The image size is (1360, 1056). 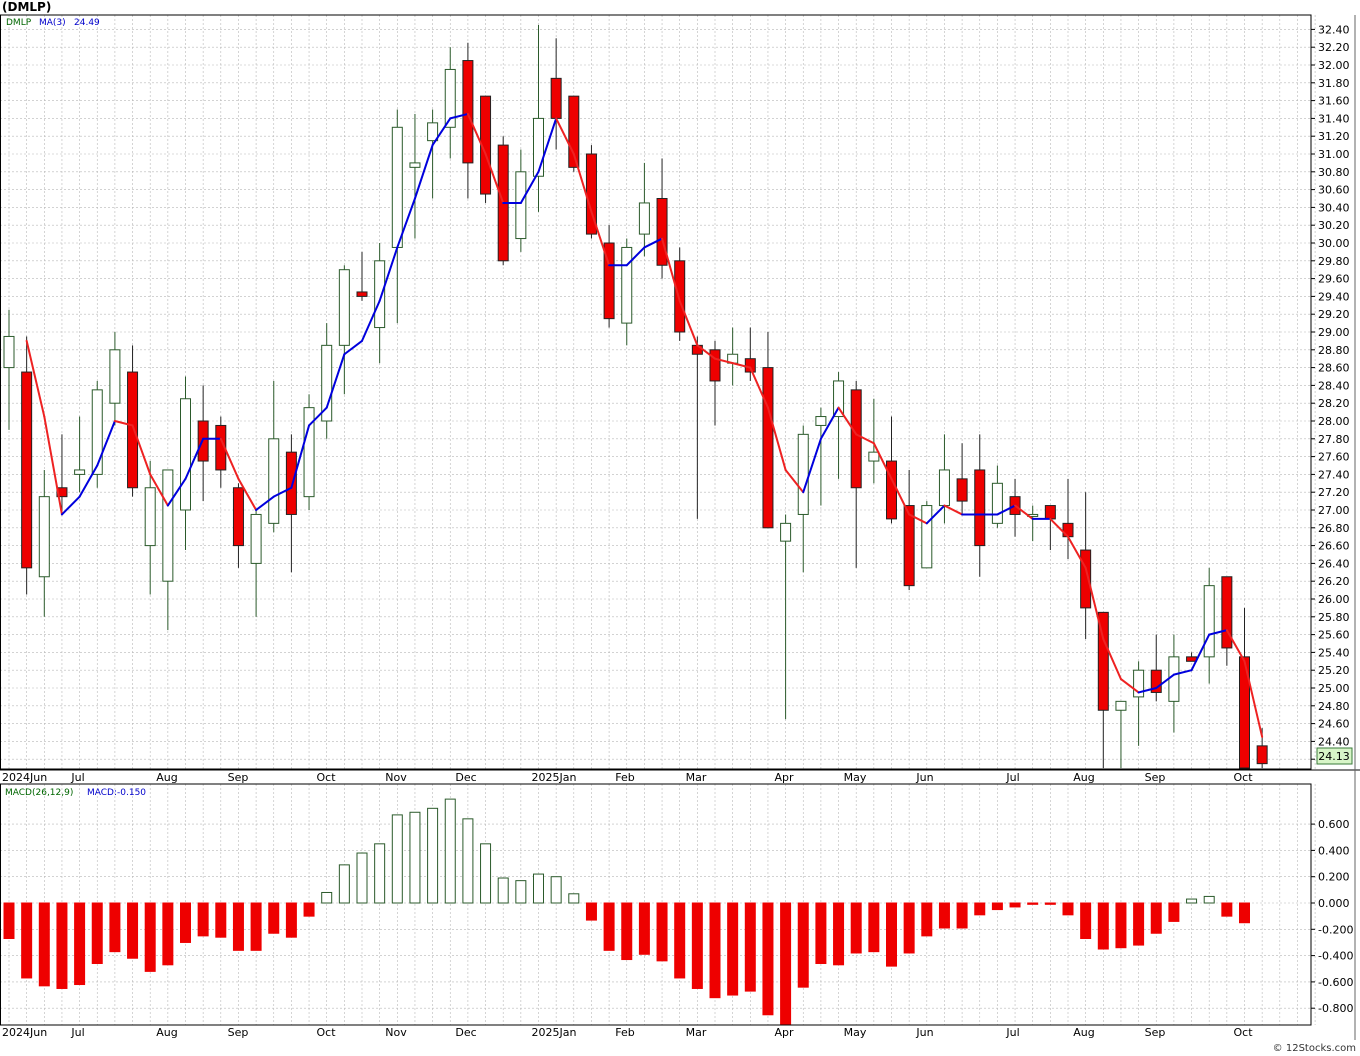 I want to click on macd-month-label: 2024Jun, so click(x=24, y=1032).